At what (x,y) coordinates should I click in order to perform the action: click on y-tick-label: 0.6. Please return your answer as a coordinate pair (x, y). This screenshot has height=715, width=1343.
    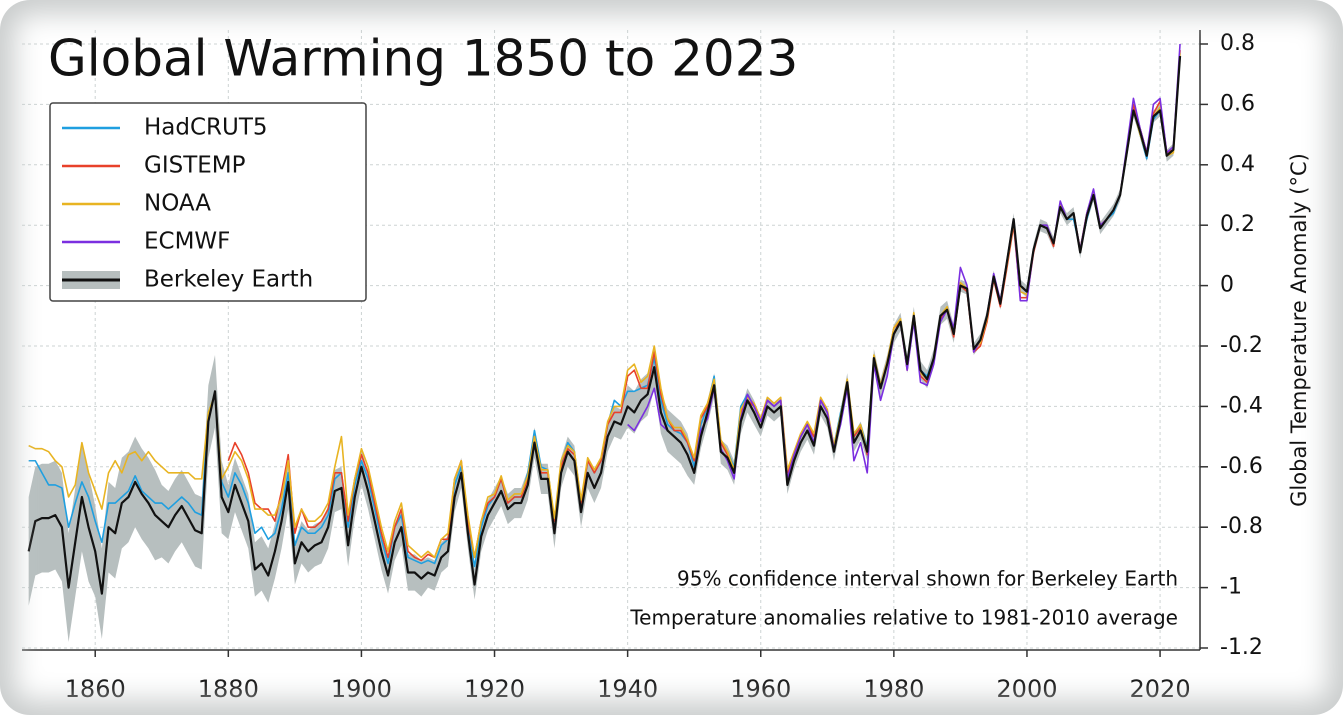
    Looking at the image, I should click on (1237, 103).